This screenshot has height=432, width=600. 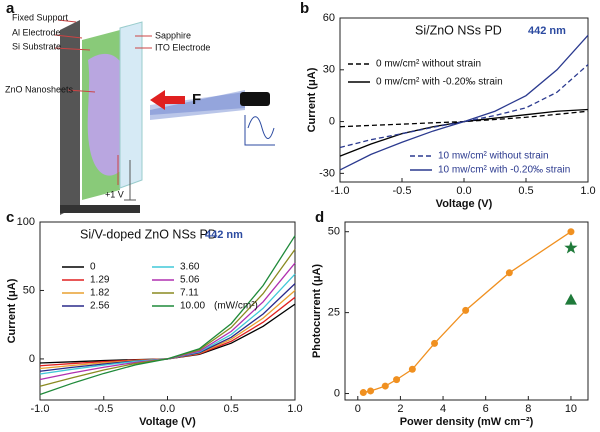 I want to click on legend-label: 5.06, so click(x=190, y=280).